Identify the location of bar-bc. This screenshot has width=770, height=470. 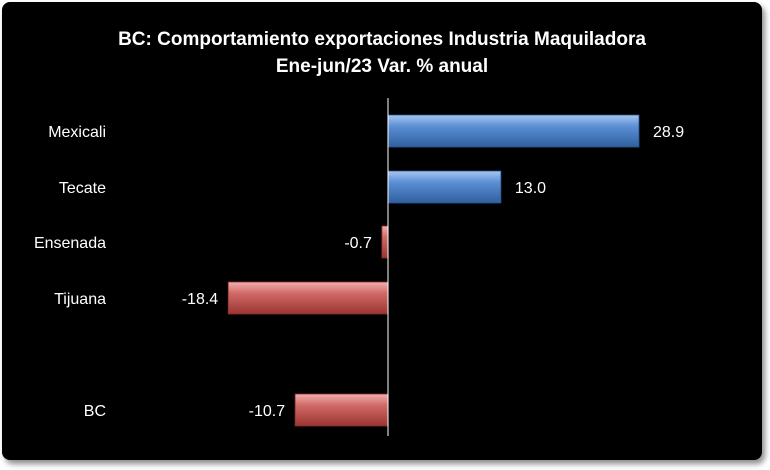
(341, 410).